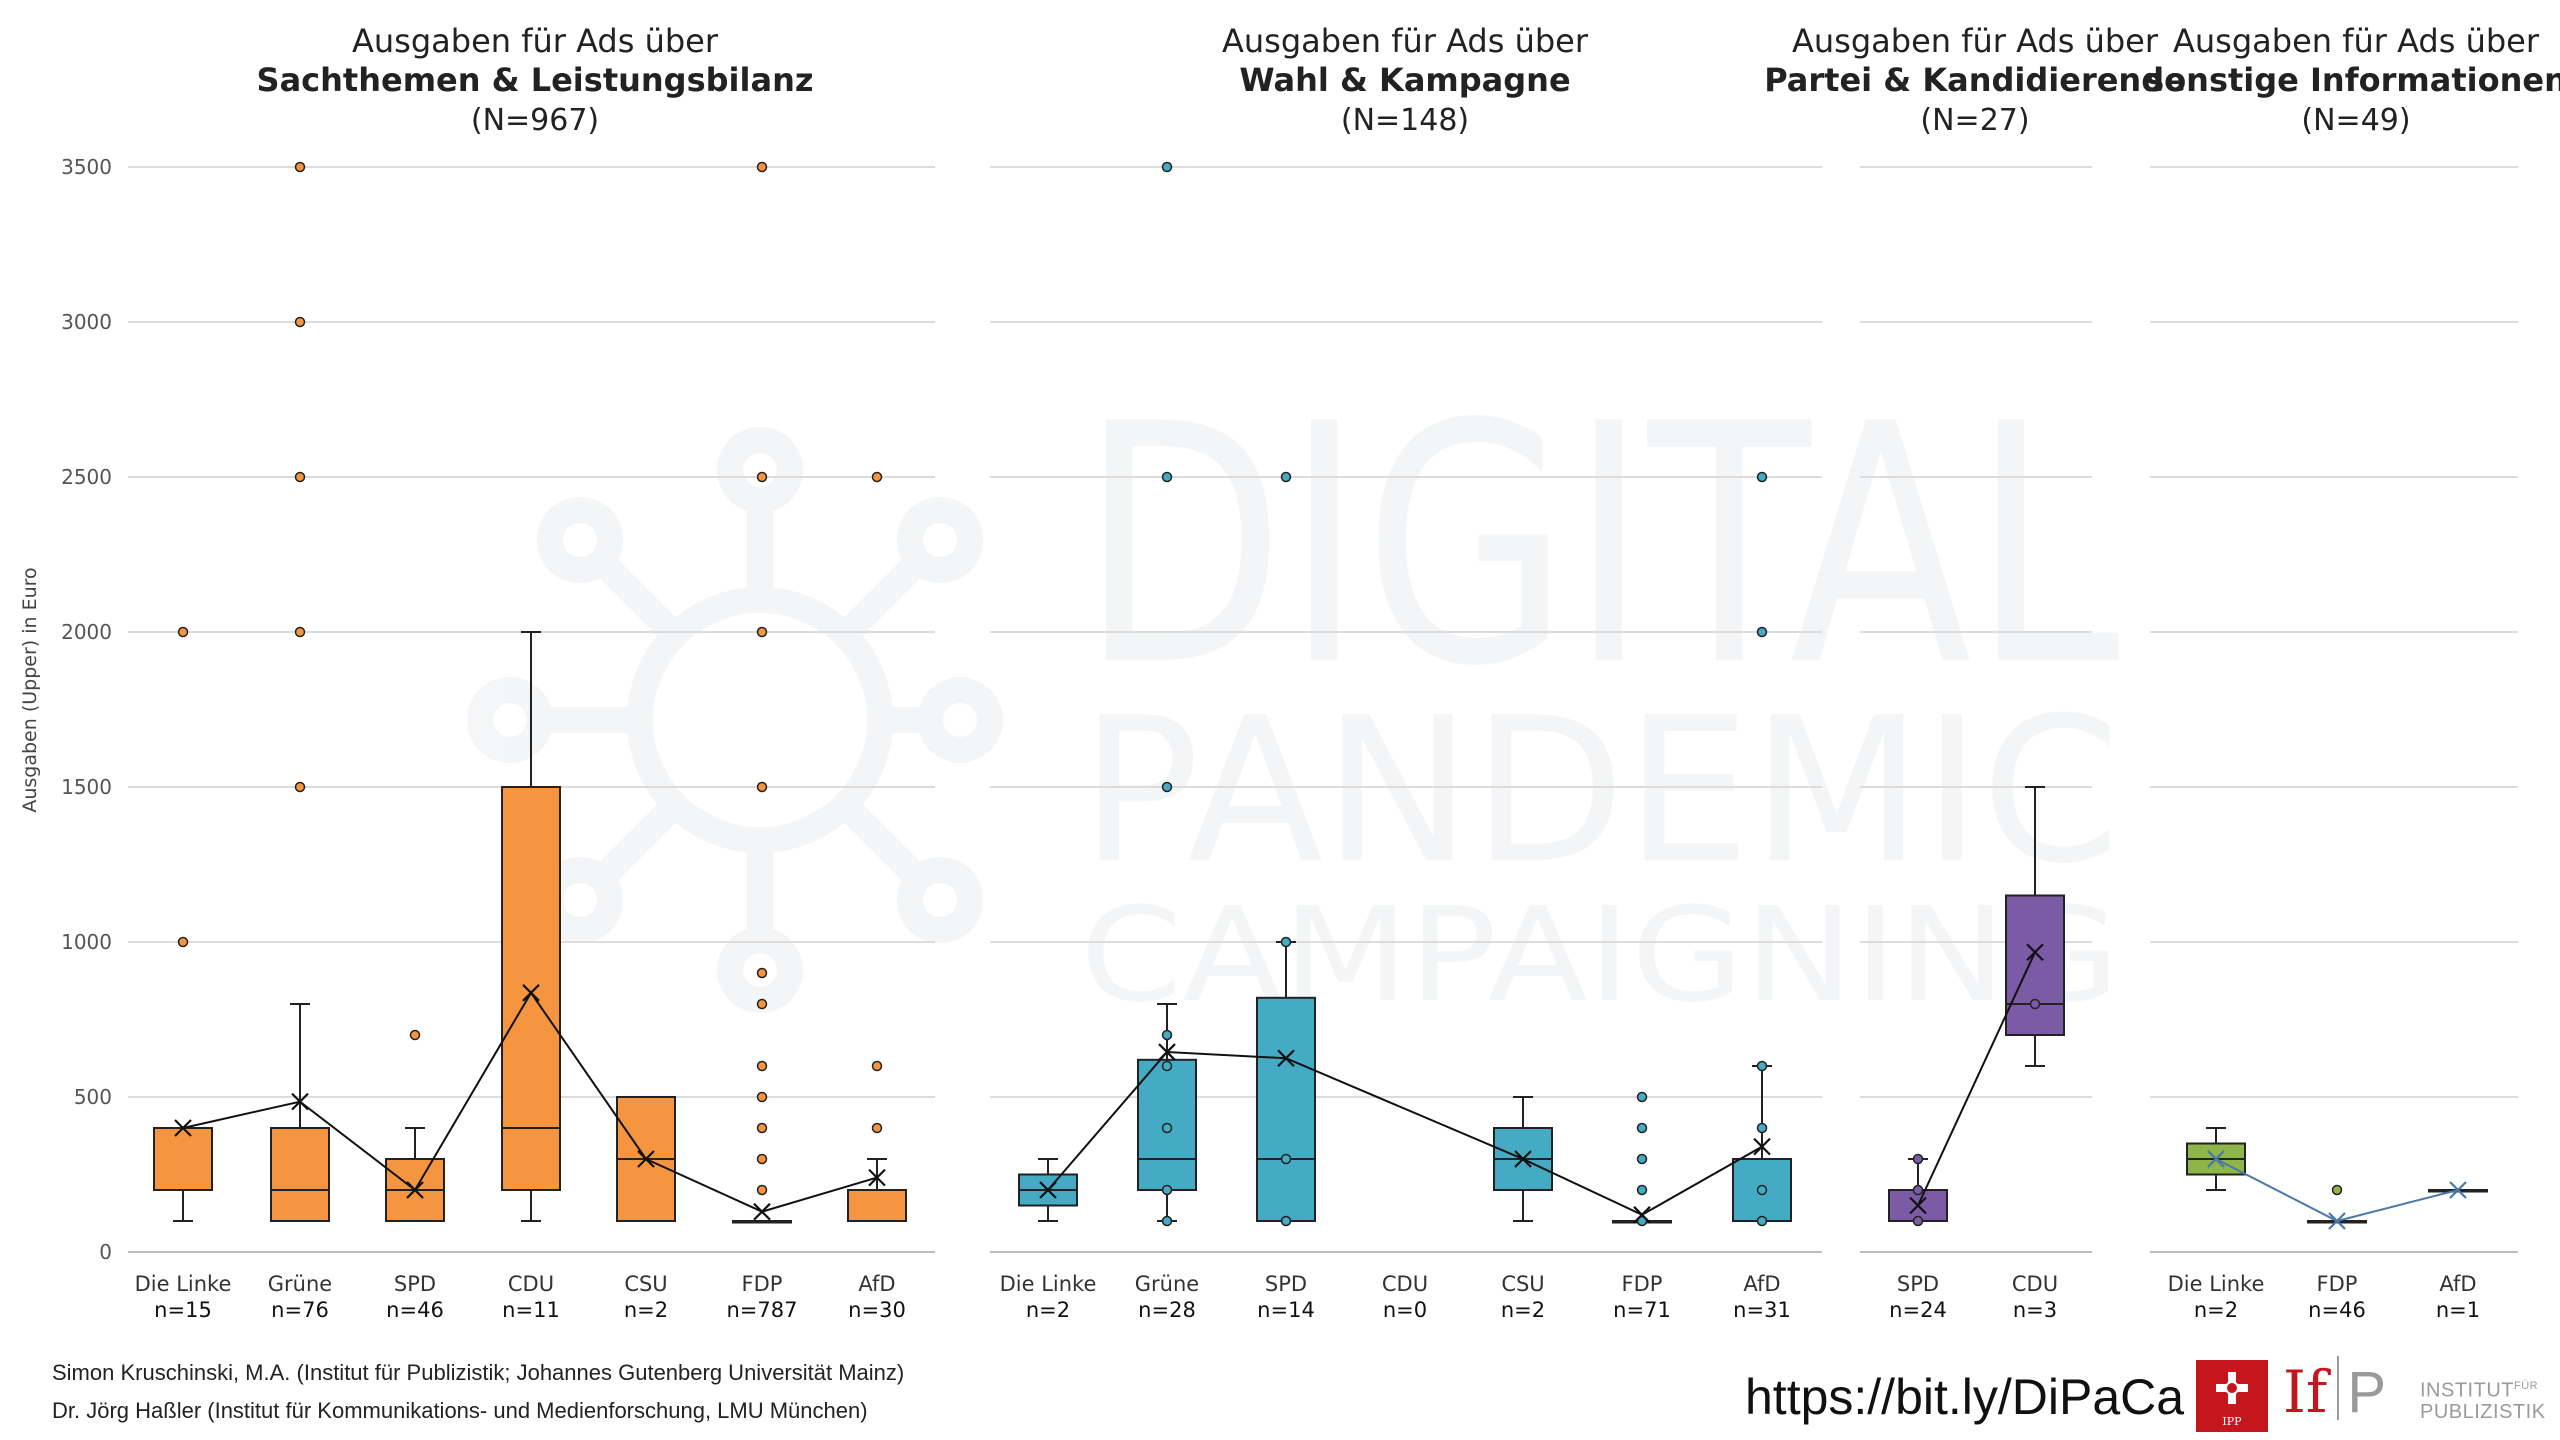 Image resolution: width=2560 pixels, height=1440 pixels. I want to click on ipp-emblem-icon, so click(2232, 1388).